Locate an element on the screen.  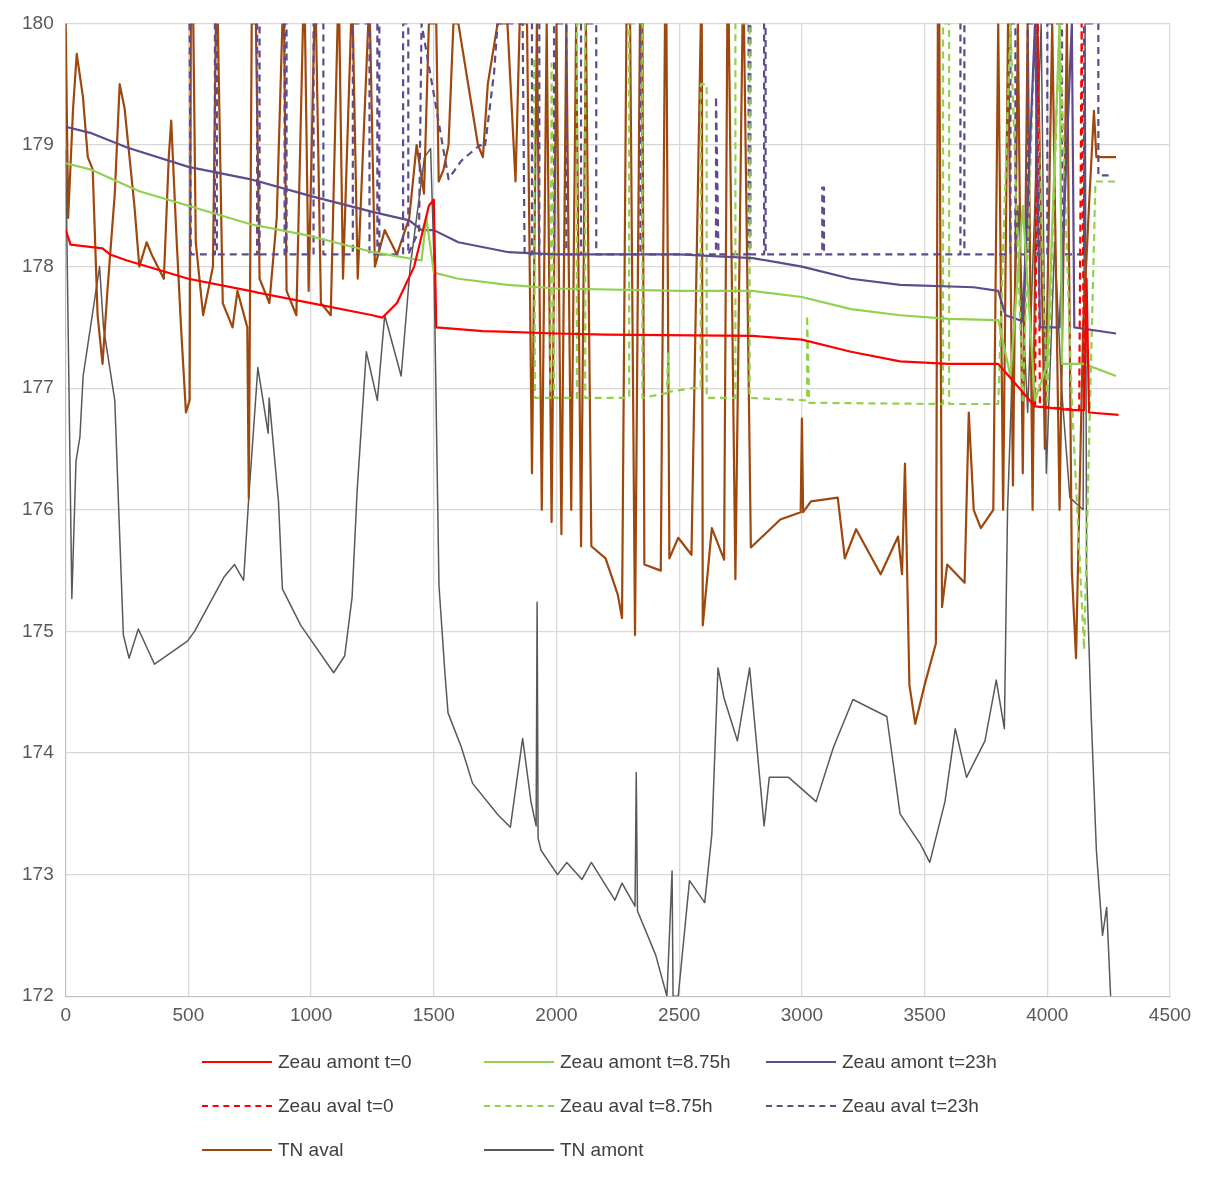
legend-label: Zeau aval t=0 is located at coordinates (336, 1106).